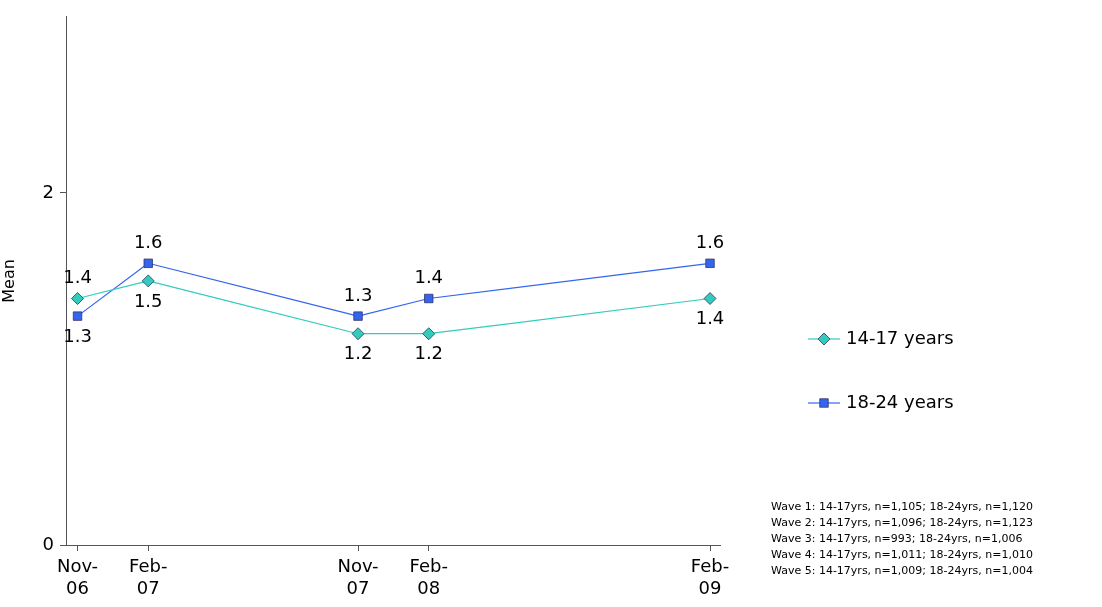 The width and height of the screenshot is (1102, 607). What do you see at coordinates (428, 577) in the screenshot?
I see `x-tick-label: Feb-08` at bounding box center [428, 577].